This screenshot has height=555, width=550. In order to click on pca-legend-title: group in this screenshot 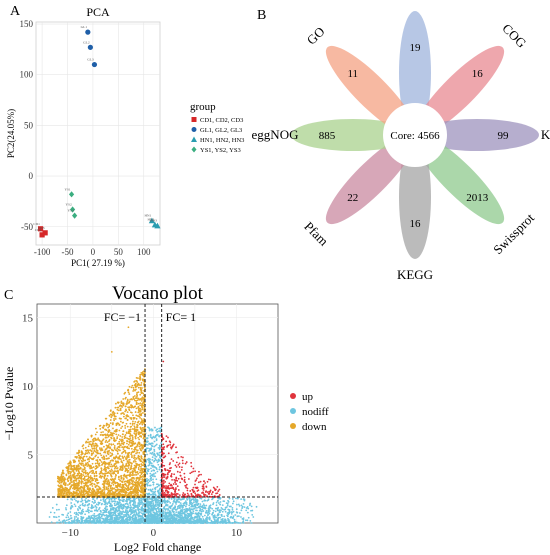, I will do `click(203, 107)`.